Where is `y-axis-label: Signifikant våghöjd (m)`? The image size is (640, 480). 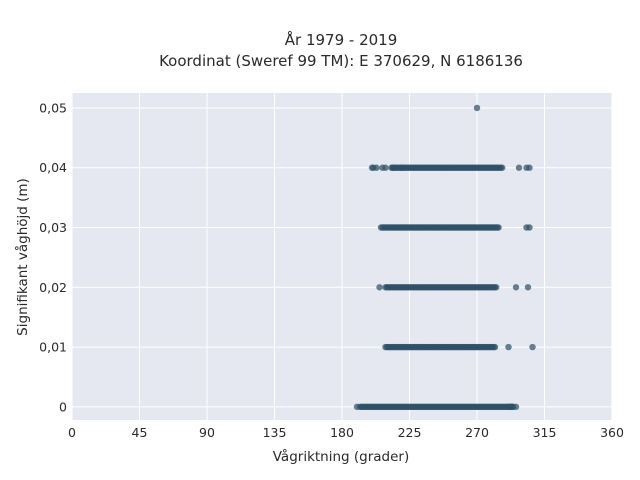
y-axis-label: Signifikant våghöjd (m) is located at coordinates (22, 257).